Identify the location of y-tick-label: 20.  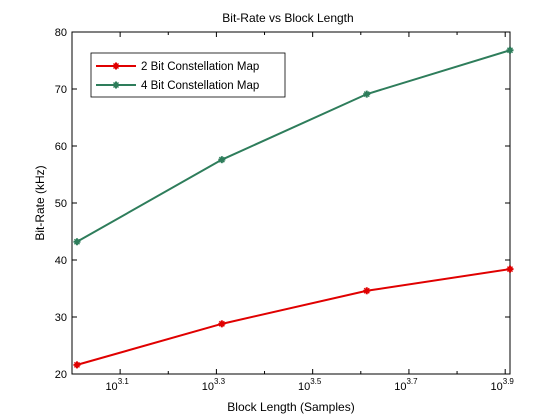
(61, 375).